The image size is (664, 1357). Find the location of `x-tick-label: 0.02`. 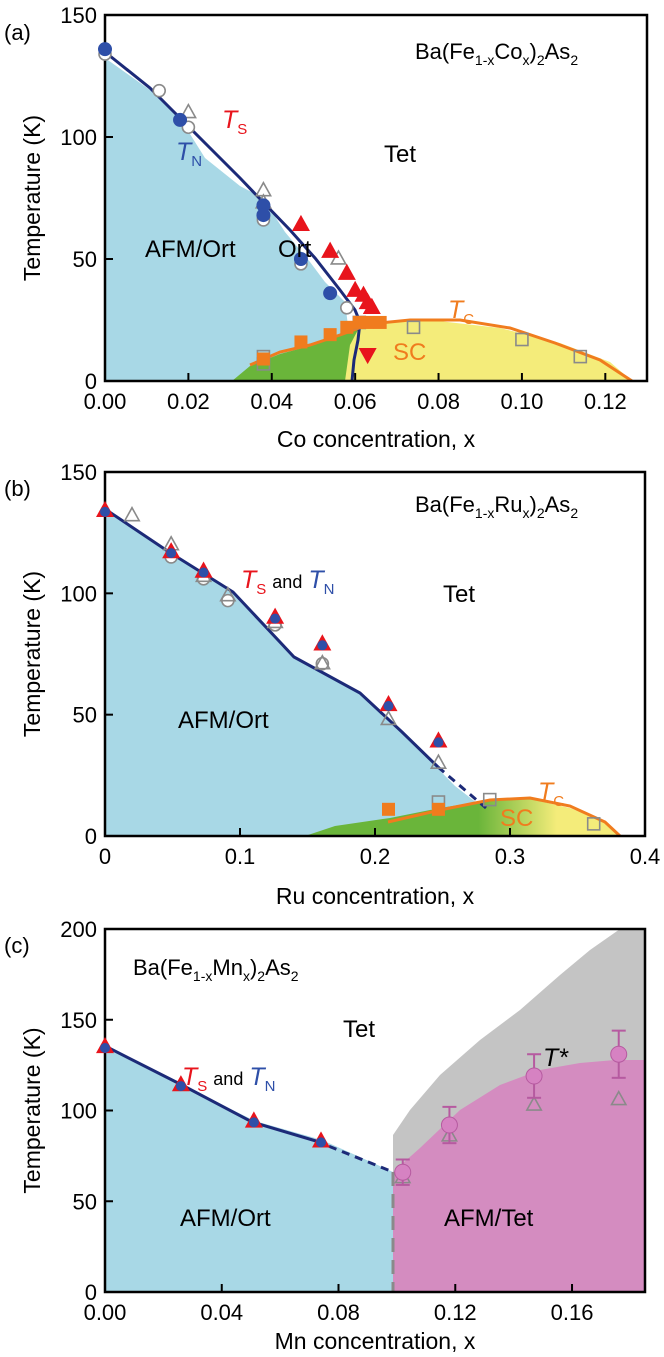

x-tick-label: 0.02 is located at coordinates (188, 401).